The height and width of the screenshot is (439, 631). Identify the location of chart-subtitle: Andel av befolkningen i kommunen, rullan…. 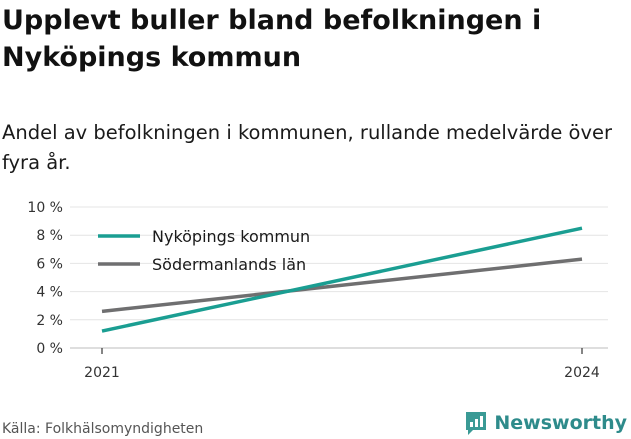
(307, 147).